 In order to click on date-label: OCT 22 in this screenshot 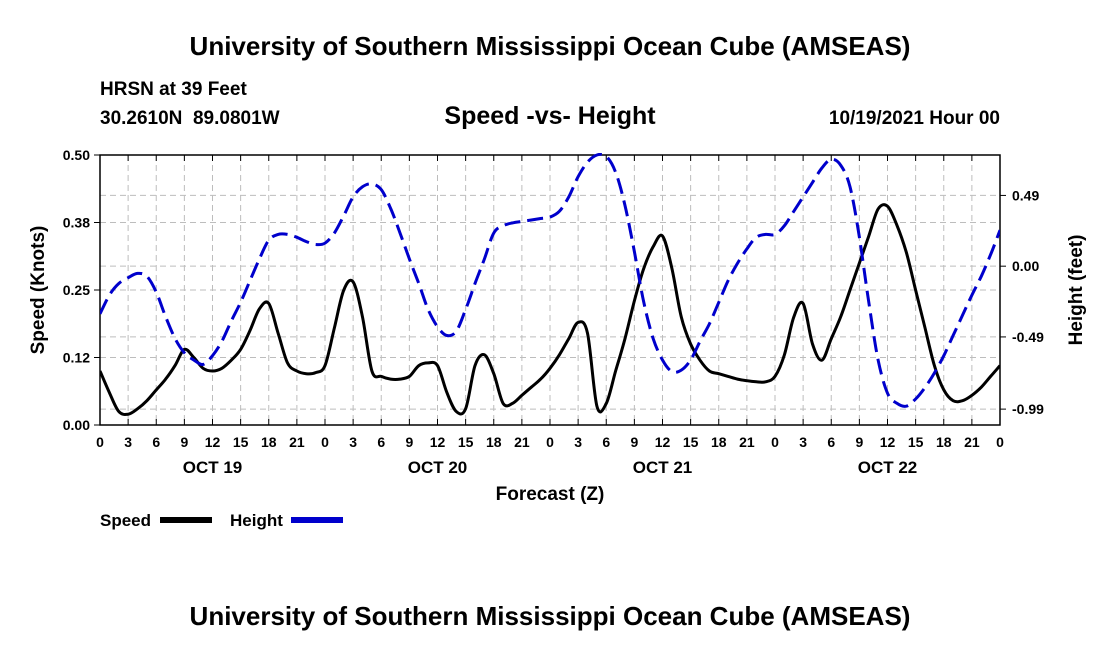, I will do `click(888, 467)`.